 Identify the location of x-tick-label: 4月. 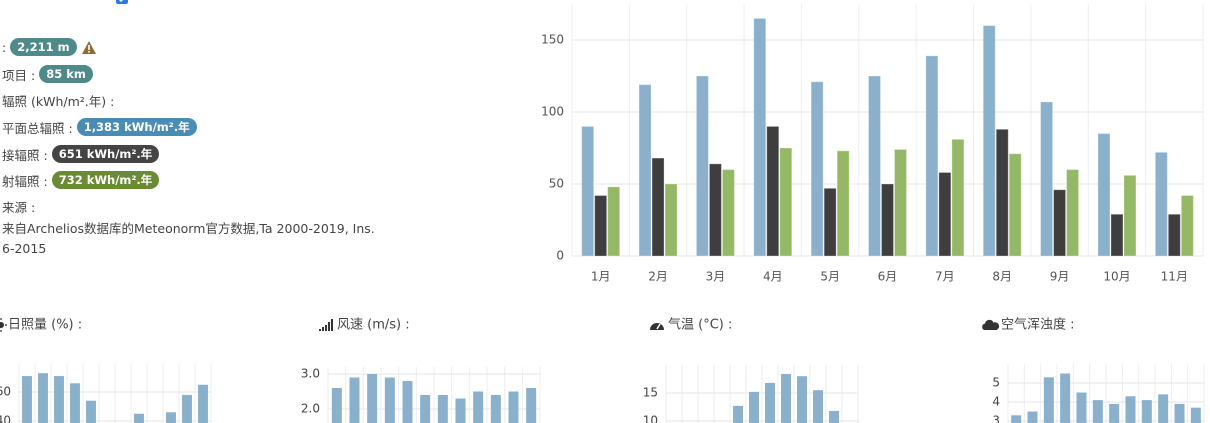
(773, 277).